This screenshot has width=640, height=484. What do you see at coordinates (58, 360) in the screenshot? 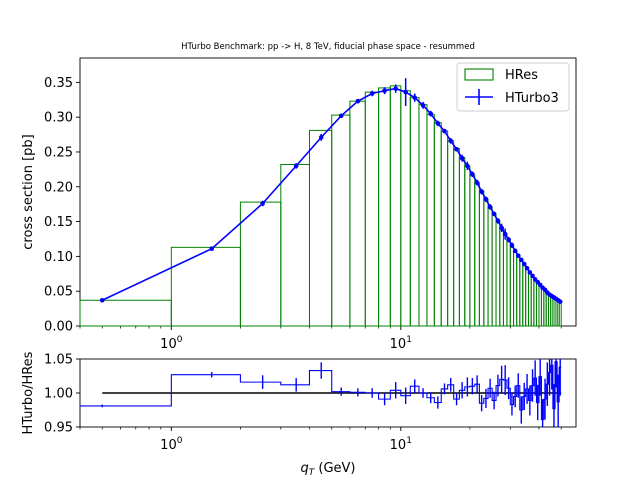
I see `ratio-y-tick-label: 1.05` at bounding box center [58, 360].